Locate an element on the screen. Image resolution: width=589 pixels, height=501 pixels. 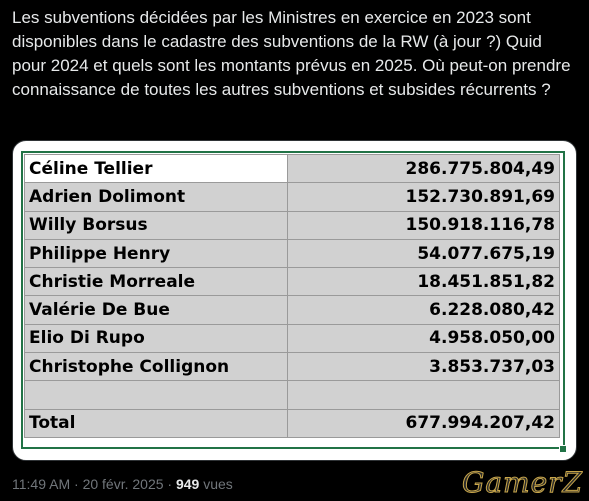
cell-name: Elio Di Rupo is located at coordinates (156, 338).